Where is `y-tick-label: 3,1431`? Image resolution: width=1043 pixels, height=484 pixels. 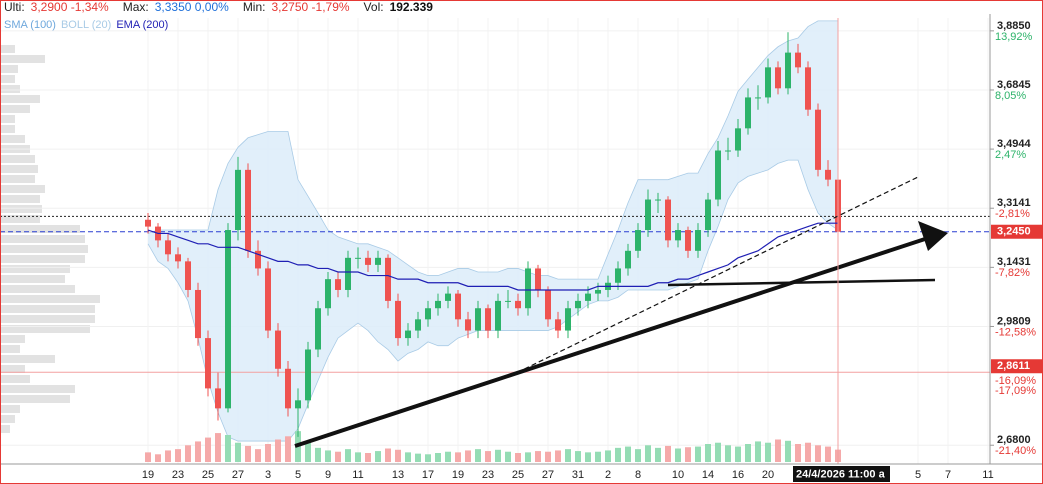 y-tick-label: 3,1431 is located at coordinates (1014, 262).